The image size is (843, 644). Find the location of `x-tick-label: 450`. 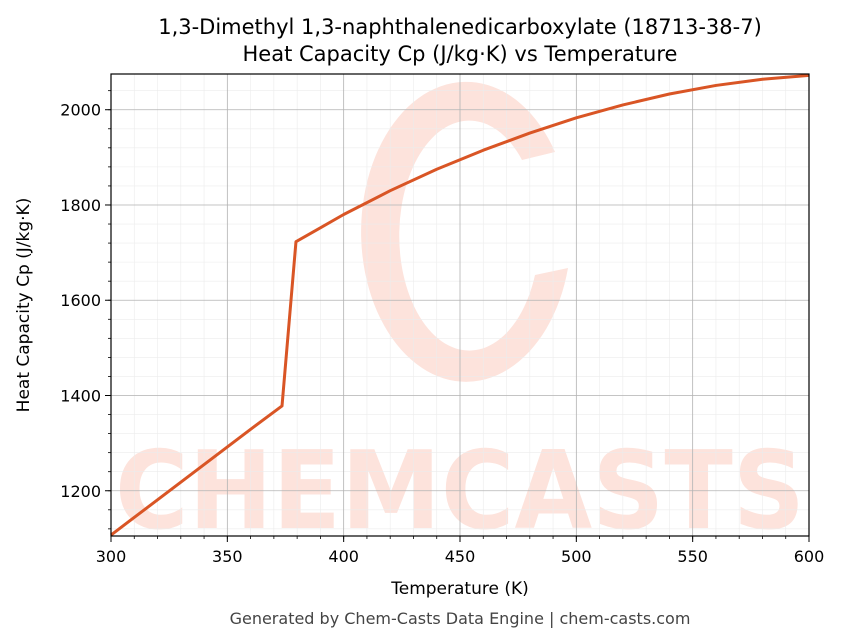

x-tick-label: 450 is located at coordinates (460, 556).